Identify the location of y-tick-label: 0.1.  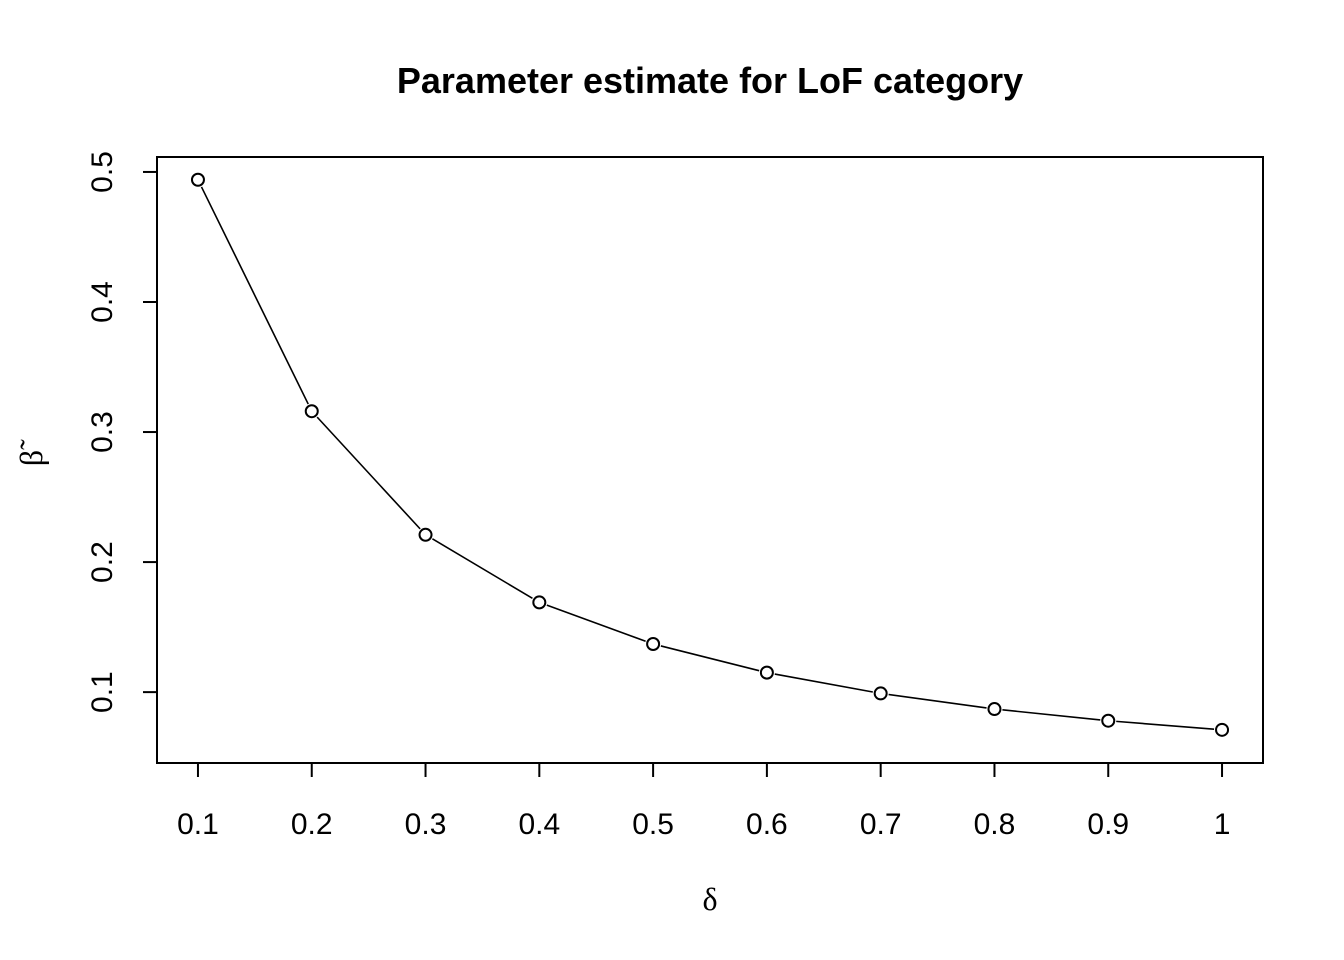
(102, 692).